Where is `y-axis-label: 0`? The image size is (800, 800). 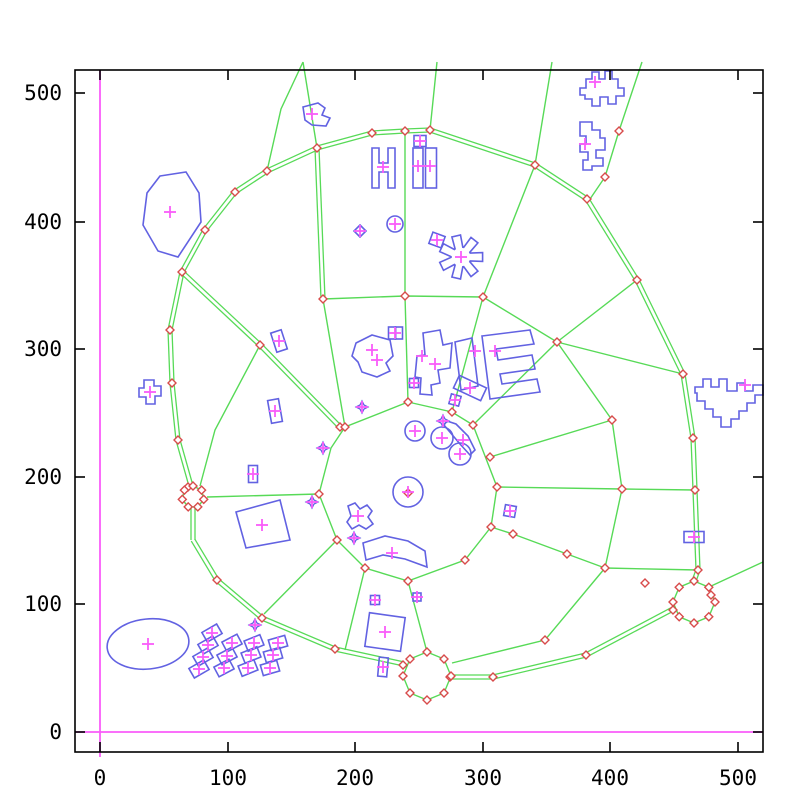 y-axis-label: 0 is located at coordinates (55, 732).